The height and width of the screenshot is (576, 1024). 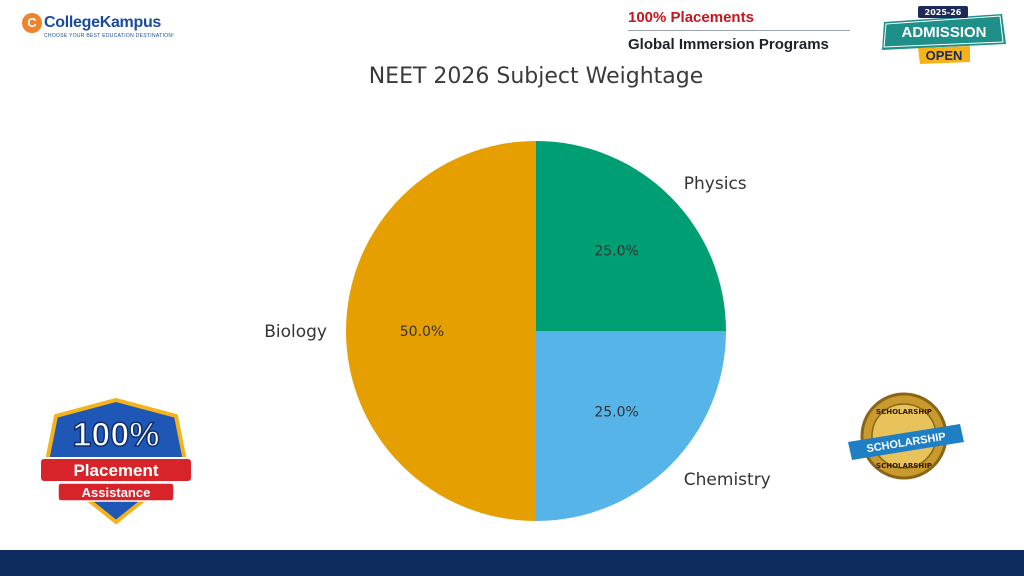 I want to click on pie-category-label-chemistry: Chemistry, so click(x=727, y=480).